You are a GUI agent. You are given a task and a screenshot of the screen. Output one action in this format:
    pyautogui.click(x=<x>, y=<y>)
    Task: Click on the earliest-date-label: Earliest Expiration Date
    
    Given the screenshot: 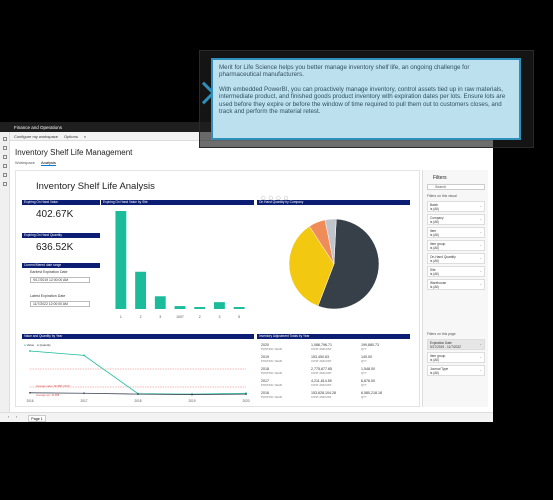 What is the action you would take?
    pyautogui.click(x=49, y=272)
    